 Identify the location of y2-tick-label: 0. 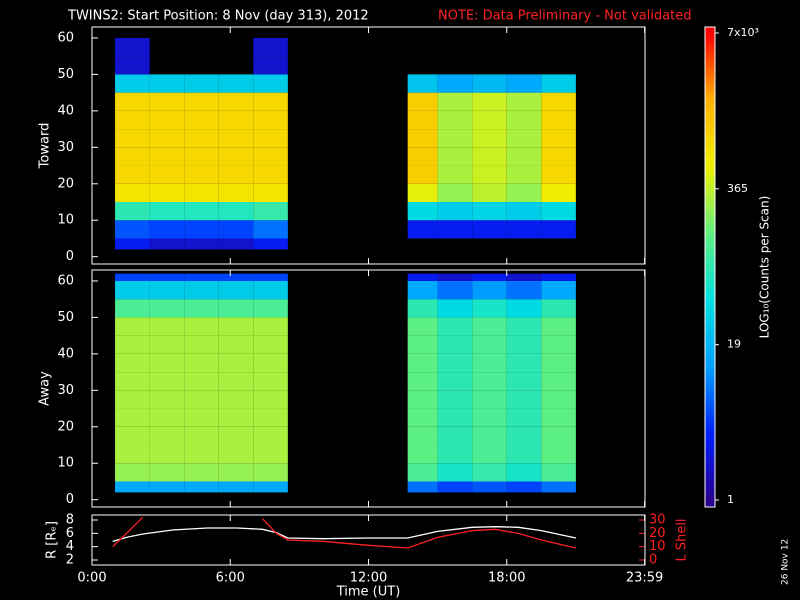
(653, 560).